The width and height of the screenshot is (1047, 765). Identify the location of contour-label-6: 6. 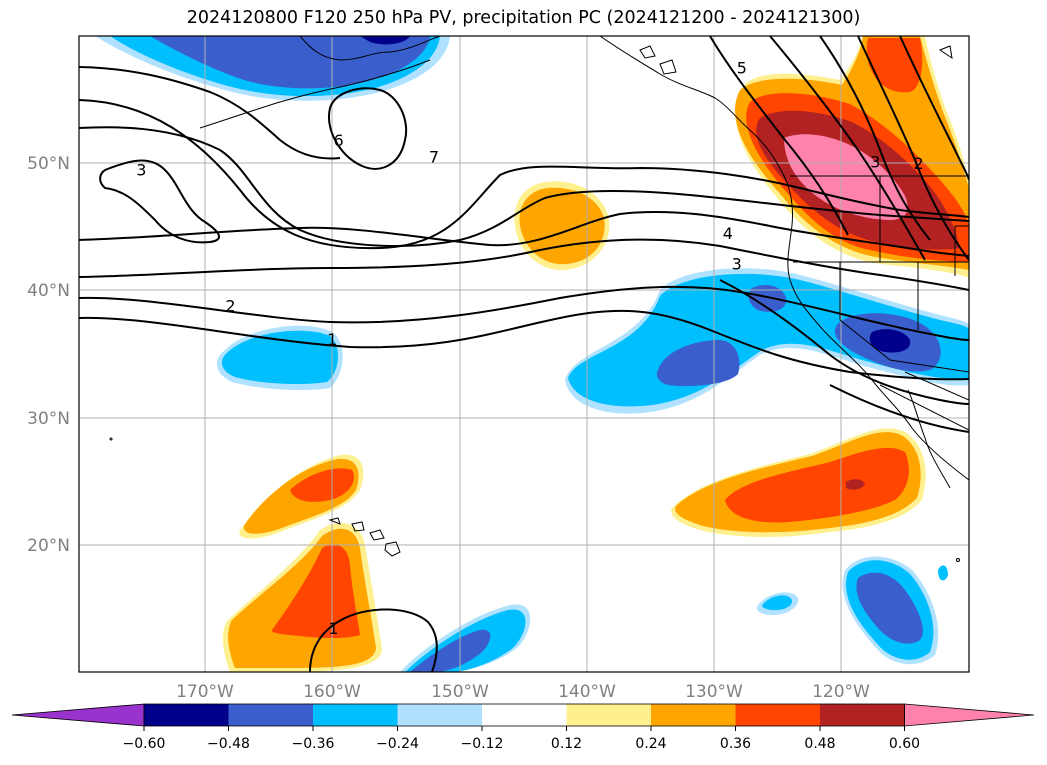
(338, 140).